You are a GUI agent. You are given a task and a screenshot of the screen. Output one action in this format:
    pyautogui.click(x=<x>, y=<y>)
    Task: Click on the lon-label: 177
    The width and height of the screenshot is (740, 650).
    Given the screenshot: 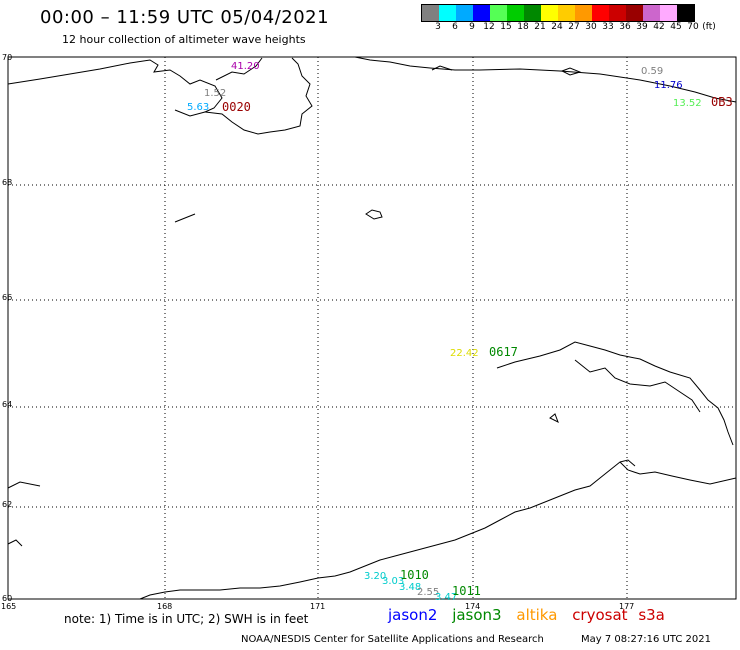 What is the action you would take?
    pyautogui.click(x=626, y=606)
    